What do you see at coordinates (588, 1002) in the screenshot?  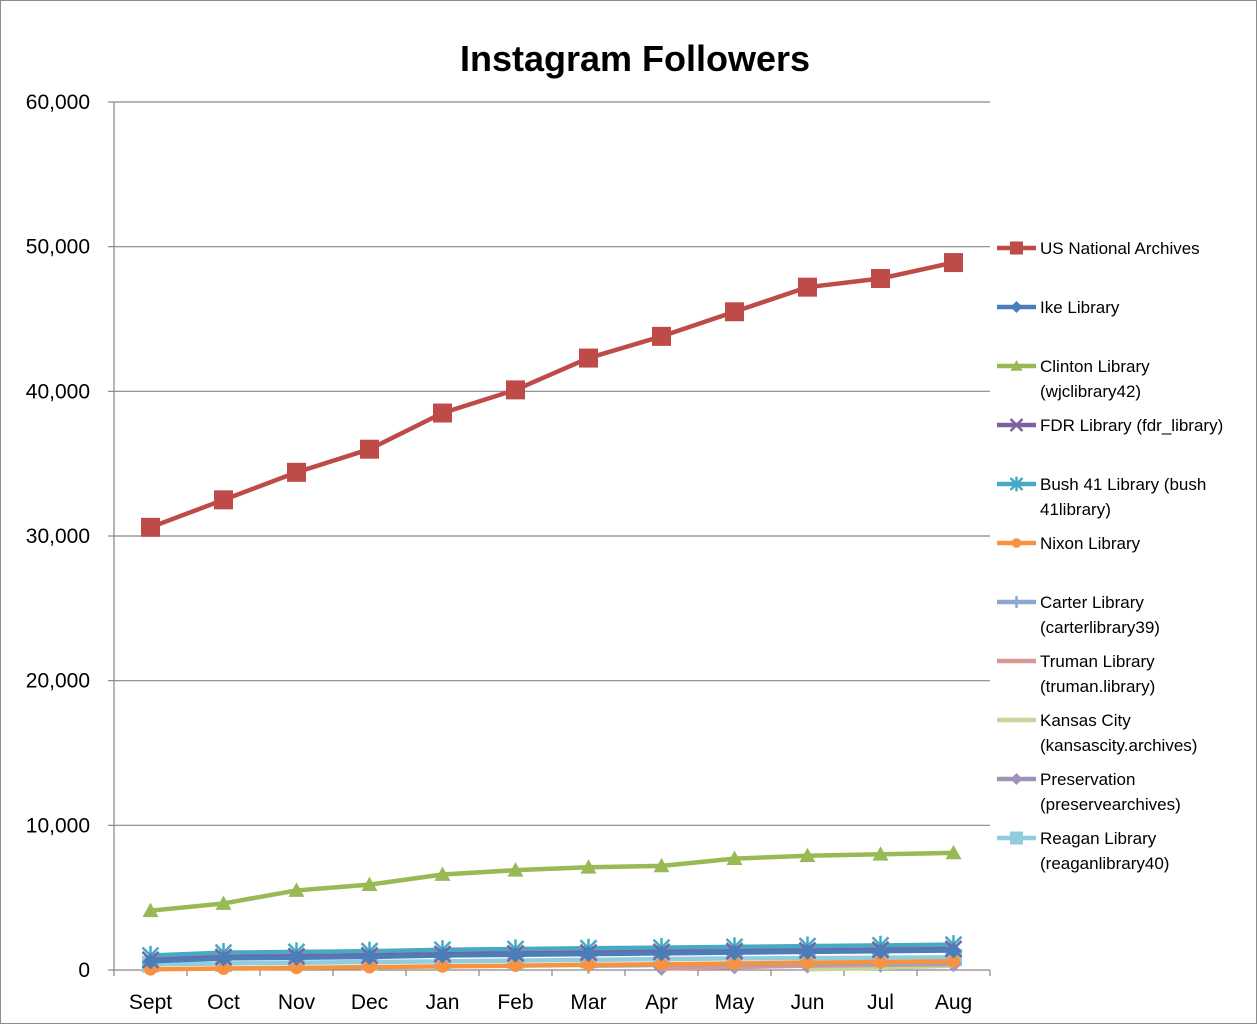 I see `x-tick-label: Mar` at bounding box center [588, 1002].